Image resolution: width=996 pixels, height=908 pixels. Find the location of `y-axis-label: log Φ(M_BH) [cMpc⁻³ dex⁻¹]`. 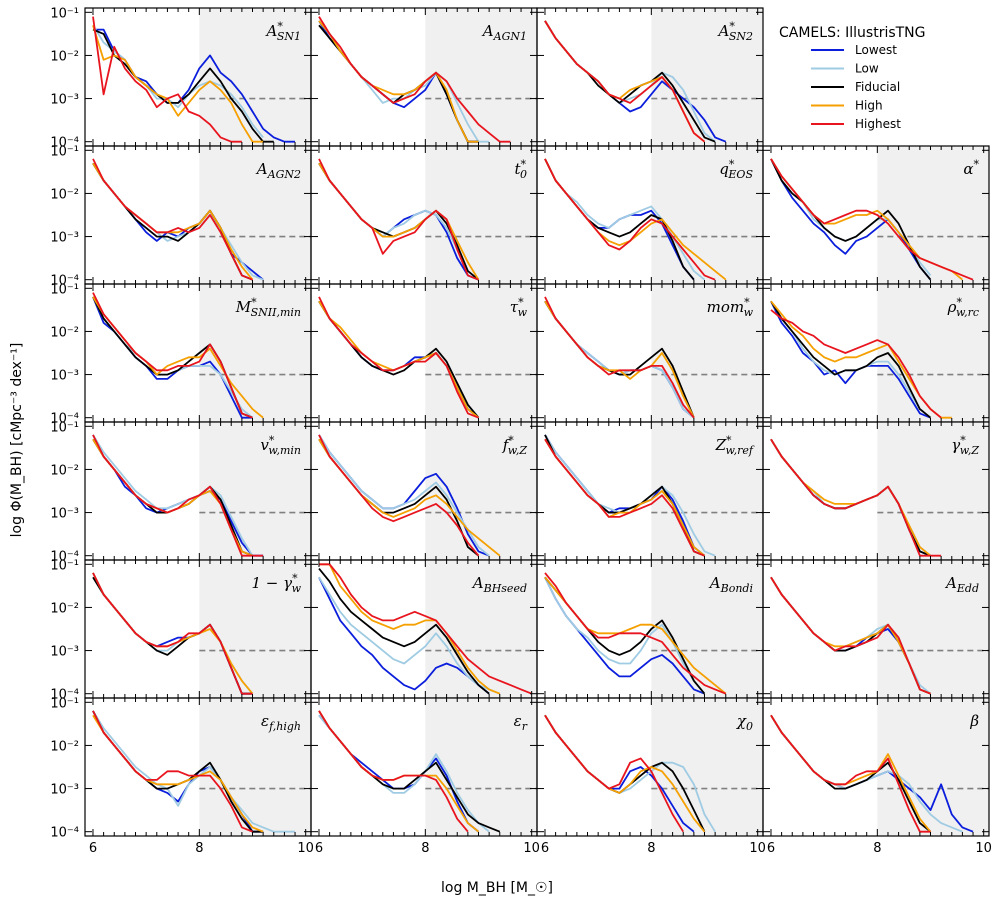

y-axis-label: log Φ(M_BH) [cMpc⁻³ dex⁻¹] is located at coordinates (17, 440).